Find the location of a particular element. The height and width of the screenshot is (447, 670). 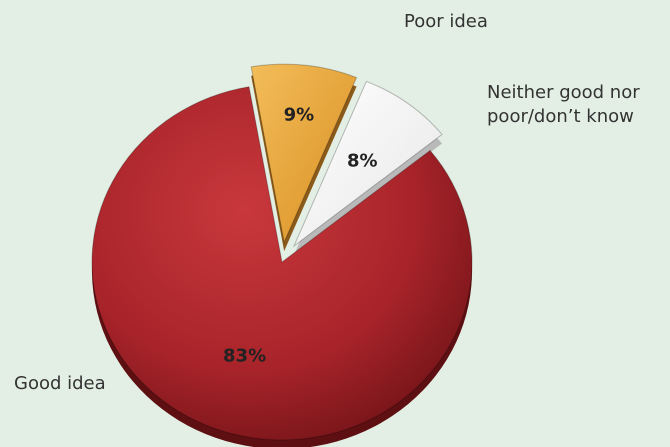

label-neither-line-1: Neither good nor is located at coordinates (563, 92).